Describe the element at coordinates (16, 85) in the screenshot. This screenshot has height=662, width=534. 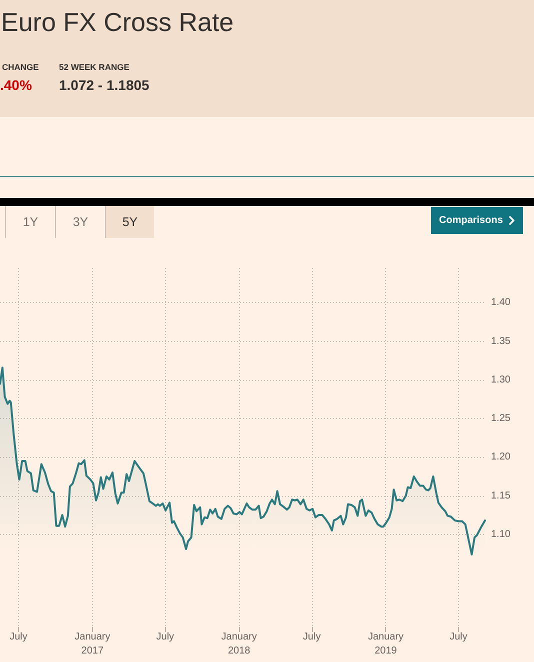
I see `text: .40%` at that location.